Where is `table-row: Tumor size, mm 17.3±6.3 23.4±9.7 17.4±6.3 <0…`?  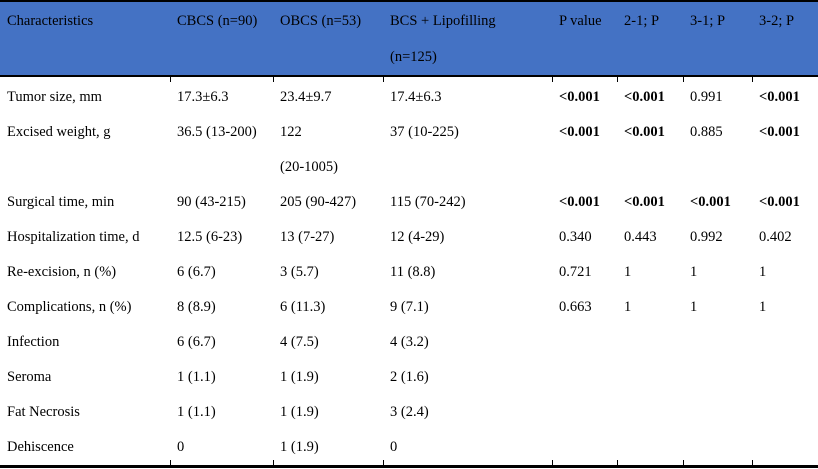 table-row: Tumor size, mm 17.3±6.3 23.4±9.7 17.4±6.3 <0… is located at coordinates (409, 95).